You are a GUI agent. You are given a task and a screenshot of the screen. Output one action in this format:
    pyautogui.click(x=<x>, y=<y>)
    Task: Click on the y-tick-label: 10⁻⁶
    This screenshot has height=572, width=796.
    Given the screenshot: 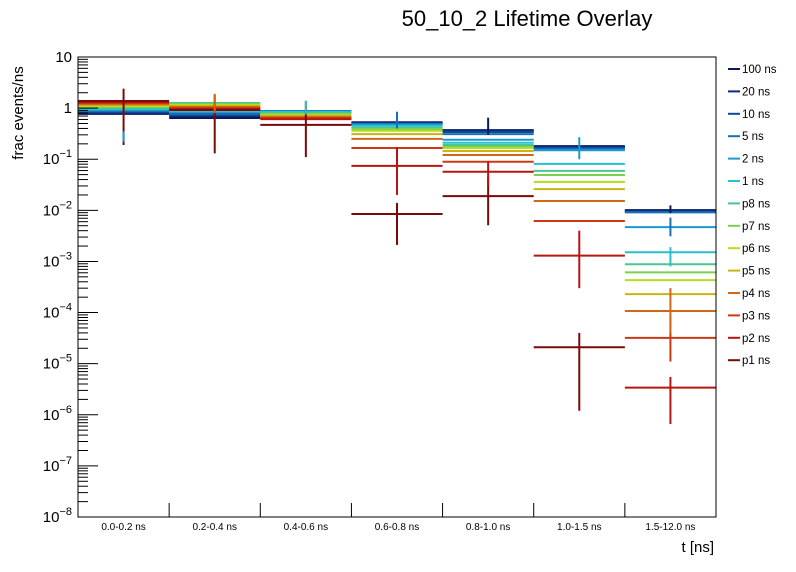 What is the action you would take?
    pyautogui.click(x=57, y=414)
    